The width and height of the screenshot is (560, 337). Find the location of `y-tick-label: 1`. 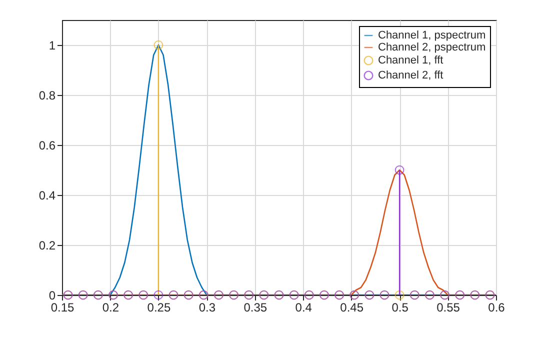

y-tick-label: 1 is located at coordinates (52, 45).